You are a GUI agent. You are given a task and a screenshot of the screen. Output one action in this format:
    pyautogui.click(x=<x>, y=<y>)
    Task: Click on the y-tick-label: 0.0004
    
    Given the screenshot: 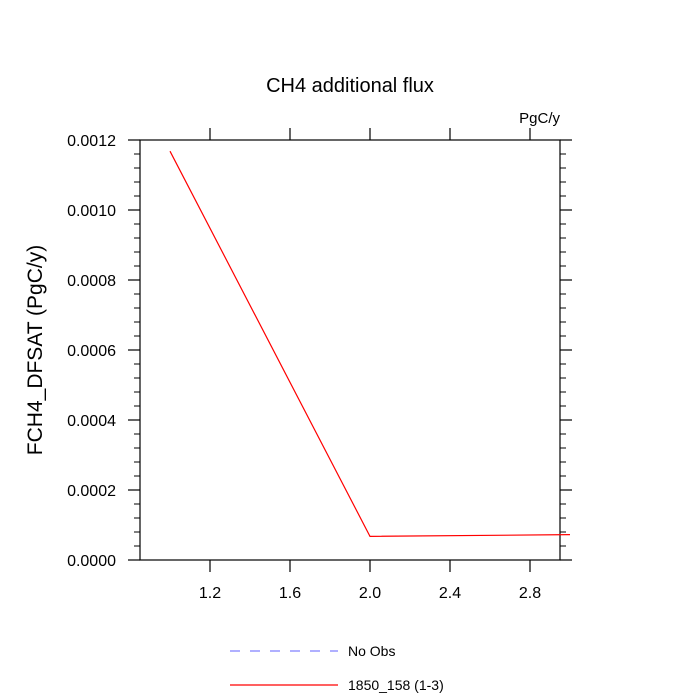 What is the action you would take?
    pyautogui.click(x=91, y=421)
    